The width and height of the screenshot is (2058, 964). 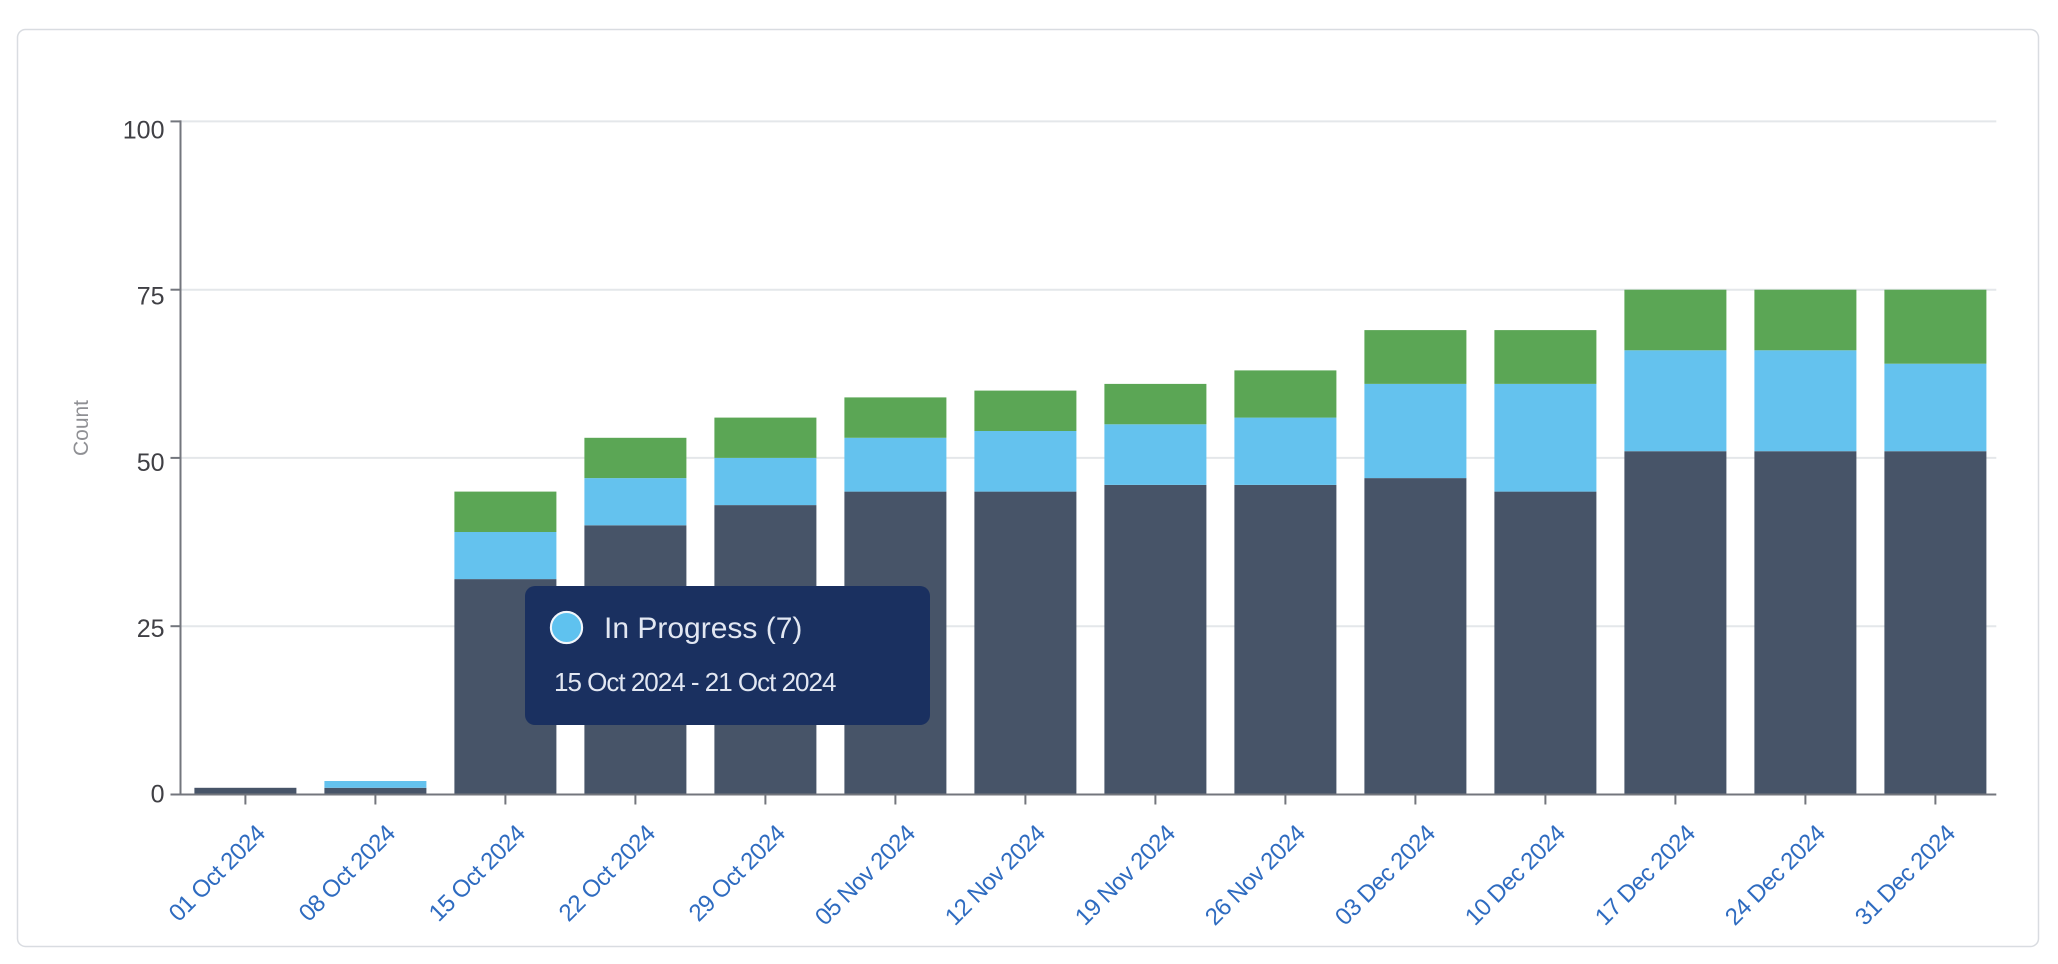 What do you see at coordinates (151, 629) in the screenshot?
I see `svg-text: 25` at bounding box center [151, 629].